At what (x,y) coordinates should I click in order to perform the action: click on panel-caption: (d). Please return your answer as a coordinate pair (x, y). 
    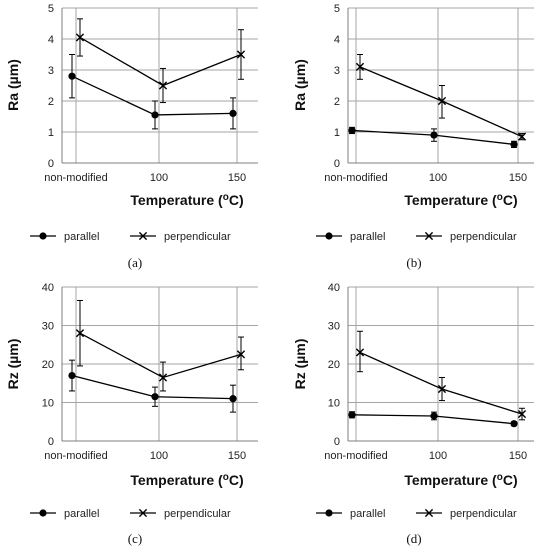
    Looking at the image, I should click on (413, 538).